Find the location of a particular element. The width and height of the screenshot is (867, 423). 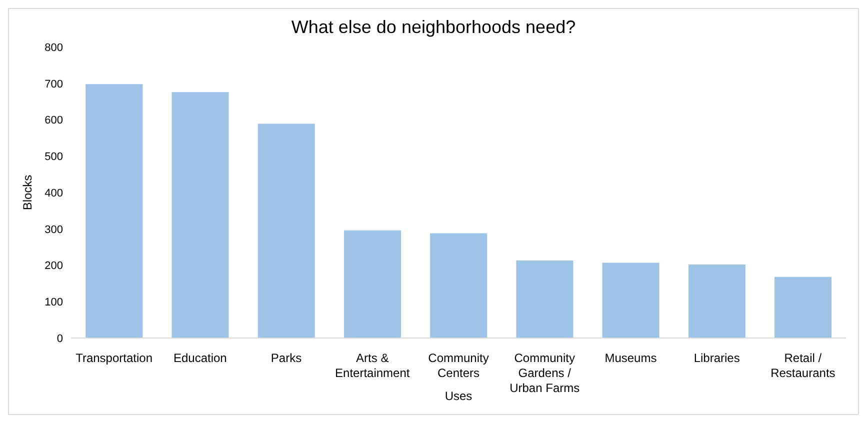

y-tick-label: 500 is located at coordinates (53, 157).